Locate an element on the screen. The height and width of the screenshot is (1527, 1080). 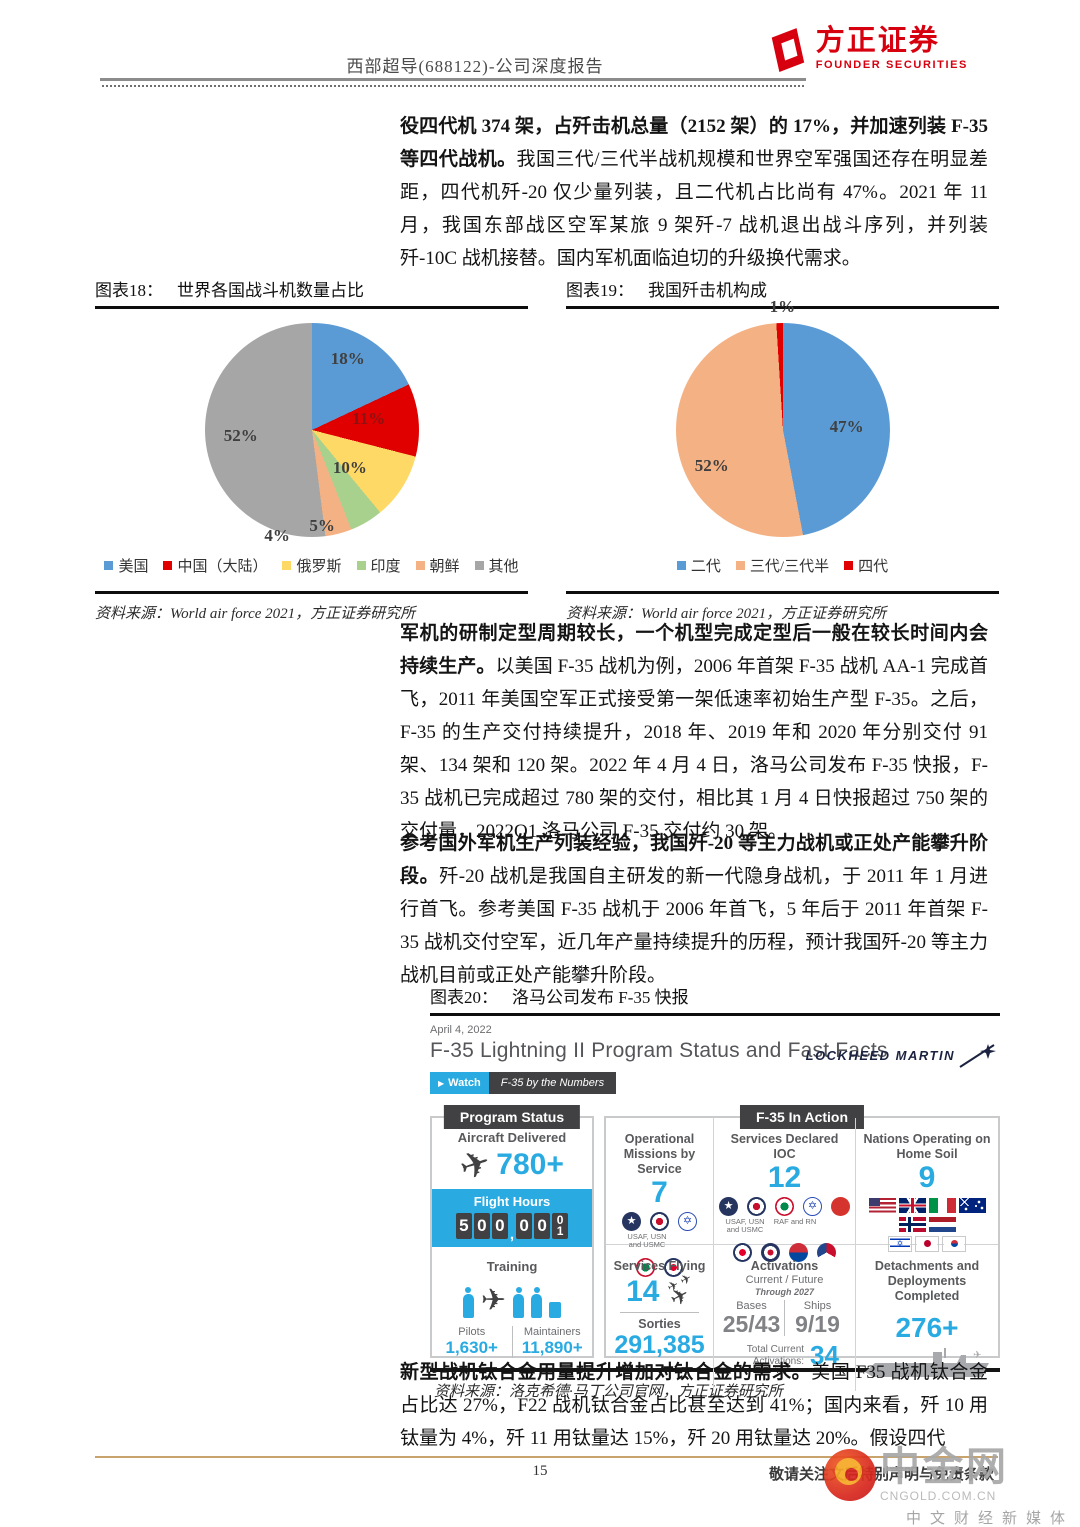
ioc-value: 12 is located at coordinates (784, 1177).